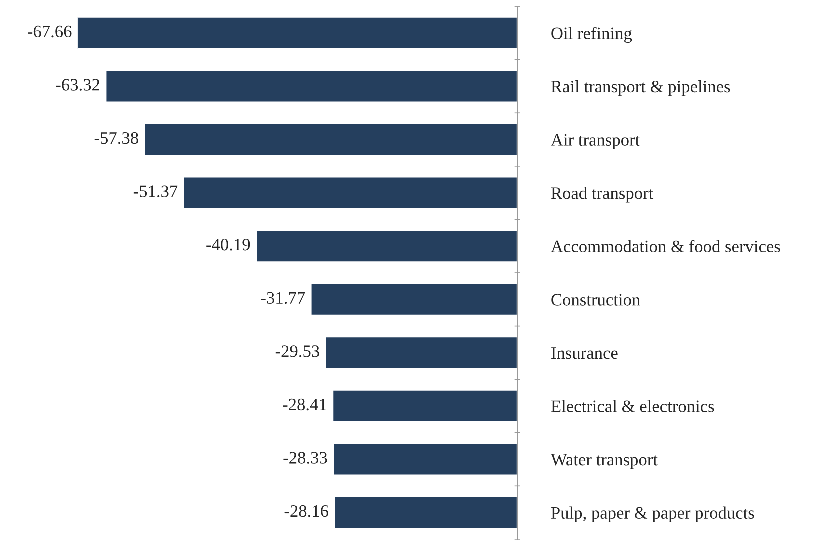  What do you see at coordinates (50, 32) in the screenshot?
I see `data-label: -67.66` at bounding box center [50, 32].